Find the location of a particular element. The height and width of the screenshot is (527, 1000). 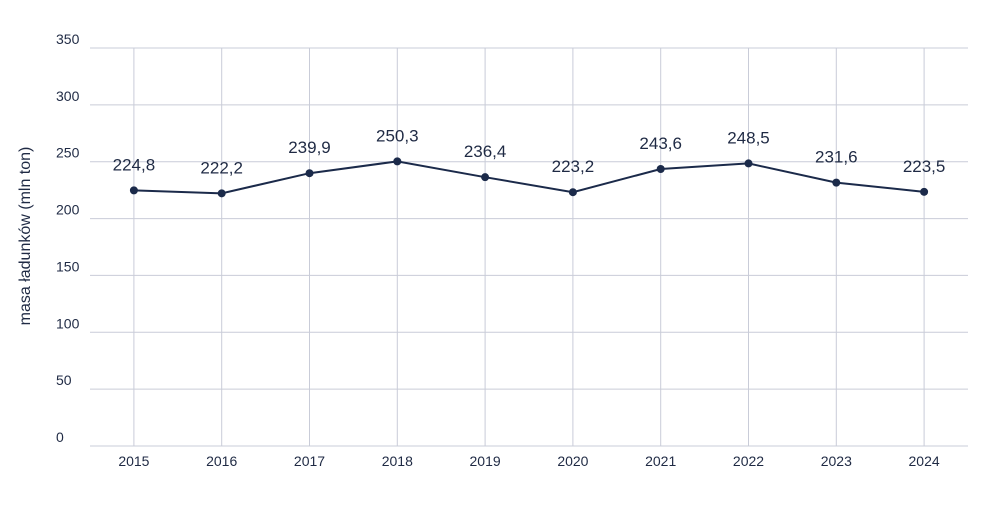

series-layer is located at coordinates (529, 177).